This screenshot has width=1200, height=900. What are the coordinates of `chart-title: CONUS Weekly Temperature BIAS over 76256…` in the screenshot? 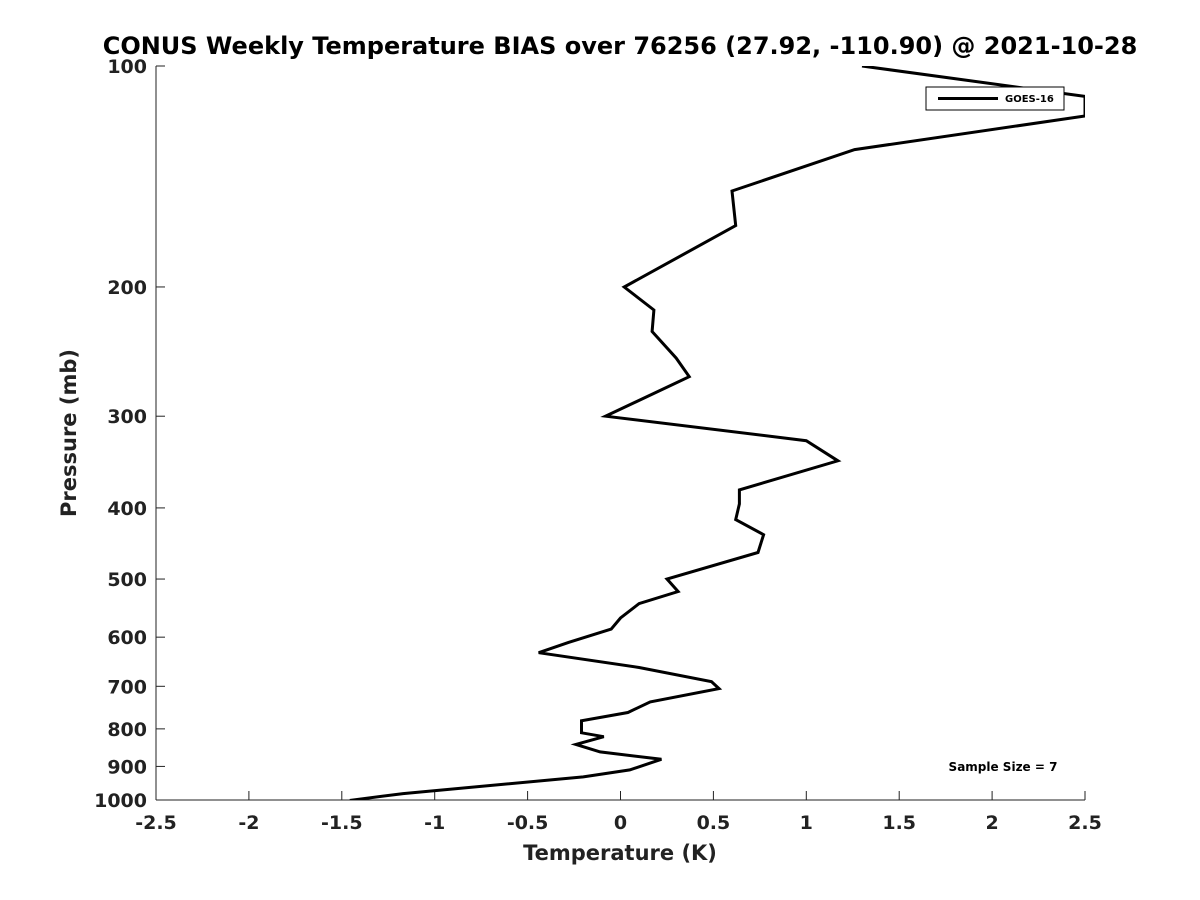 It's located at (620, 46).